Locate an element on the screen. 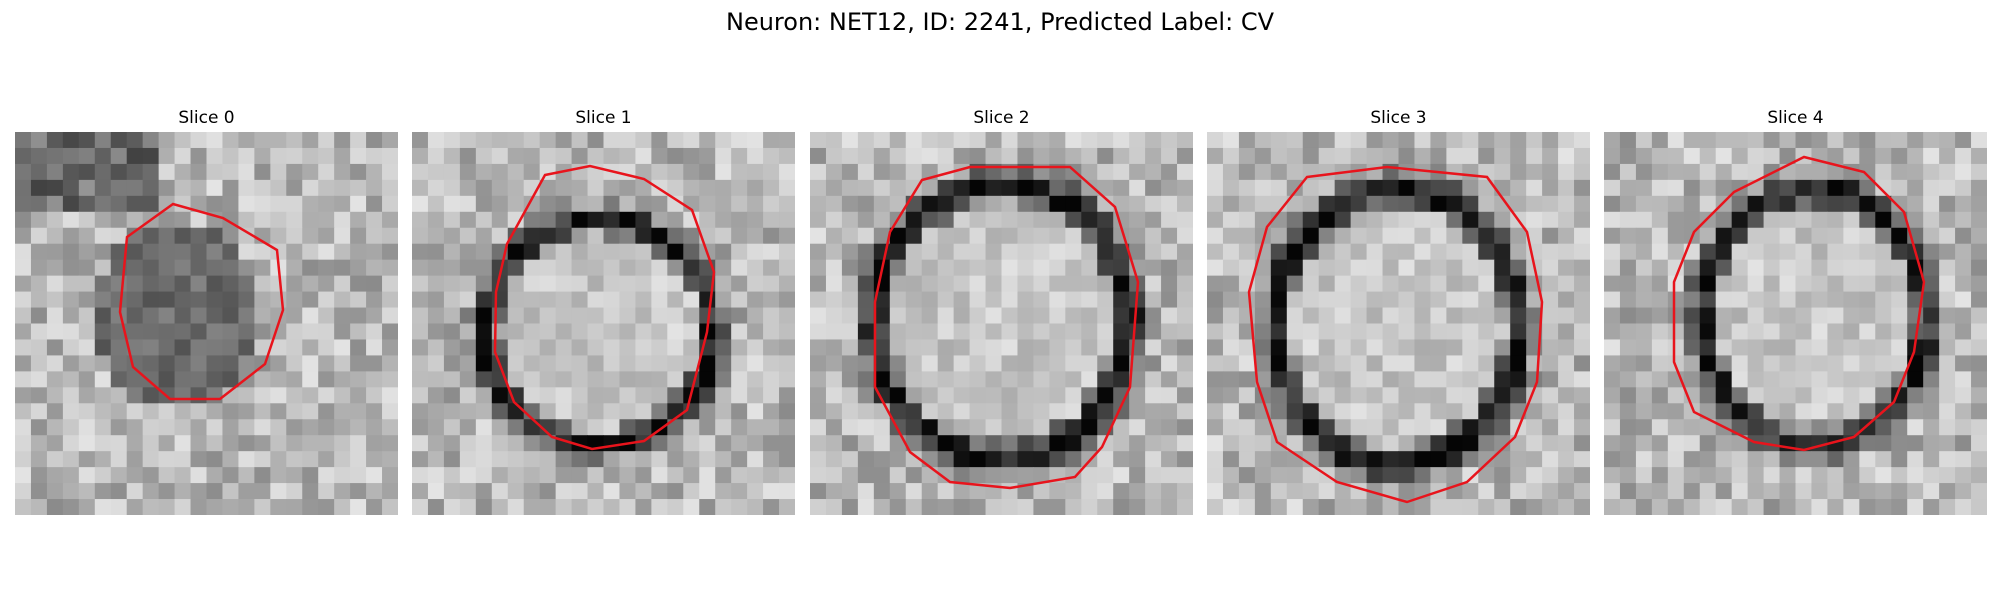 This screenshot has height=600, width=2000. slice-title: Slice 3 is located at coordinates (1398, 118).